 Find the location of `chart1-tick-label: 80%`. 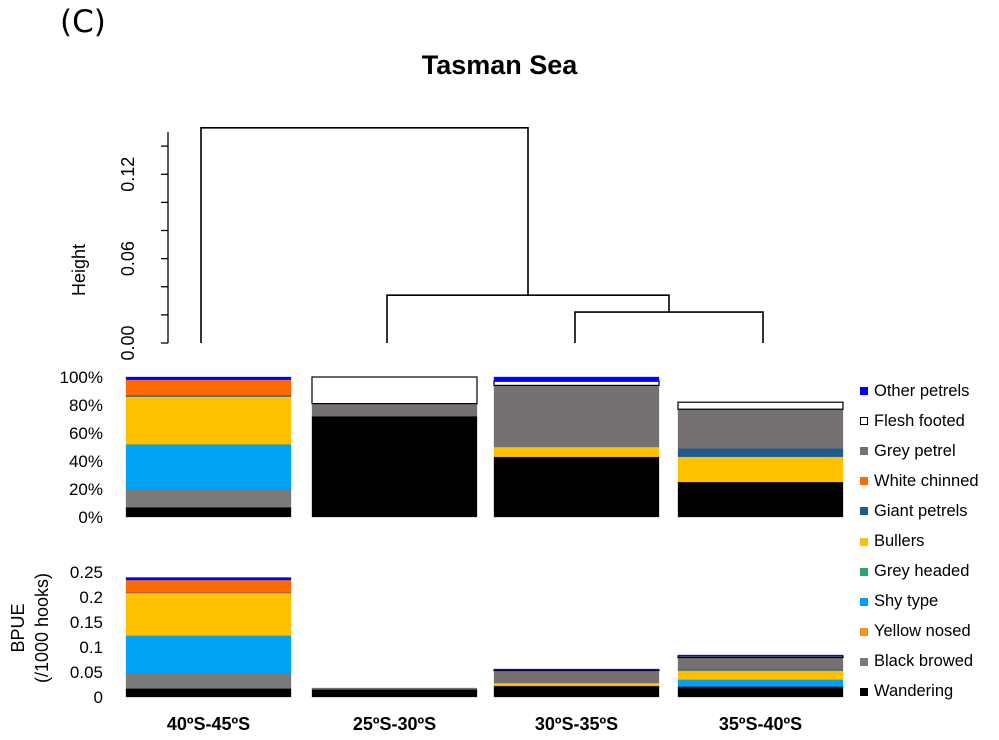

chart1-tick-label: 80% is located at coordinates (86, 405).